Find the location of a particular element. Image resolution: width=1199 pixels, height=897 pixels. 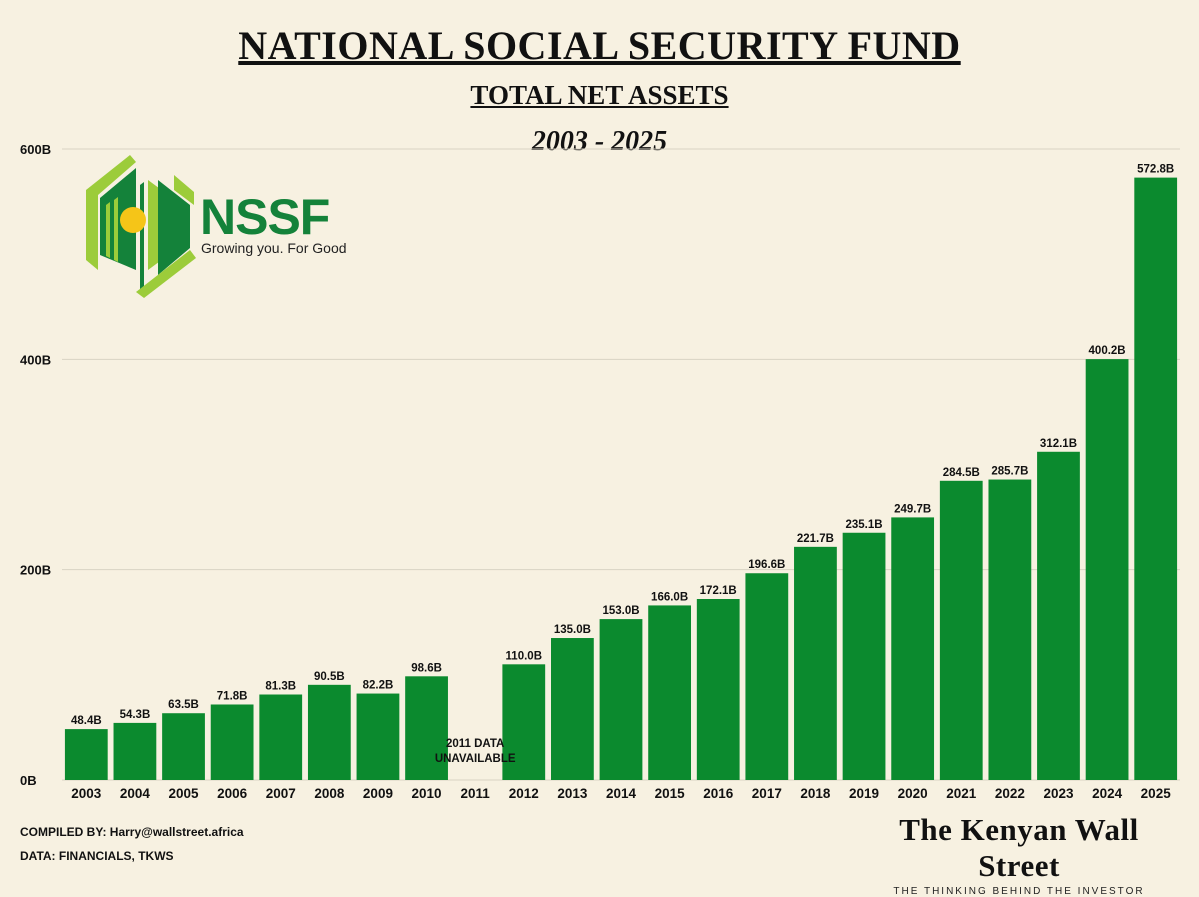

x-tick-label: 2018 is located at coordinates (815, 793).